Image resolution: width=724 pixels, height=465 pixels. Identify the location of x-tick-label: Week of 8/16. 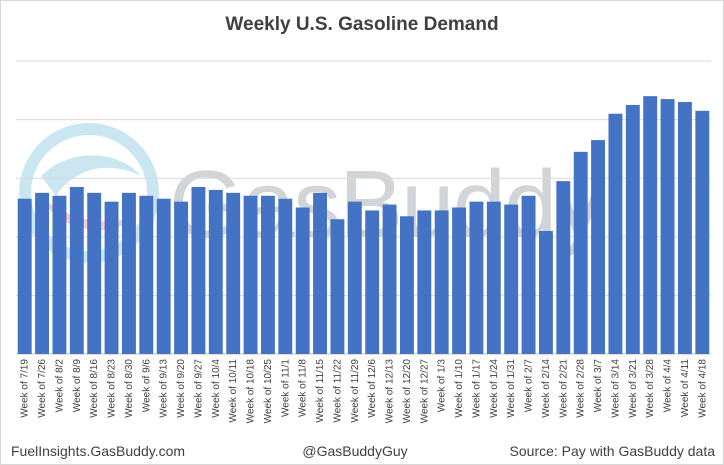
(94, 388).